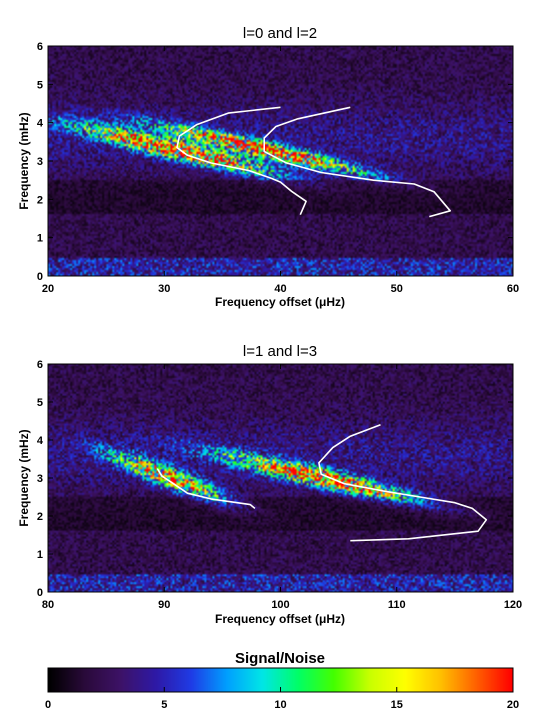 This screenshot has height=725, width=550. What do you see at coordinates (513, 605) in the screenshot?
I see `x-tick-label: 120` at bounding box center [513, 605].